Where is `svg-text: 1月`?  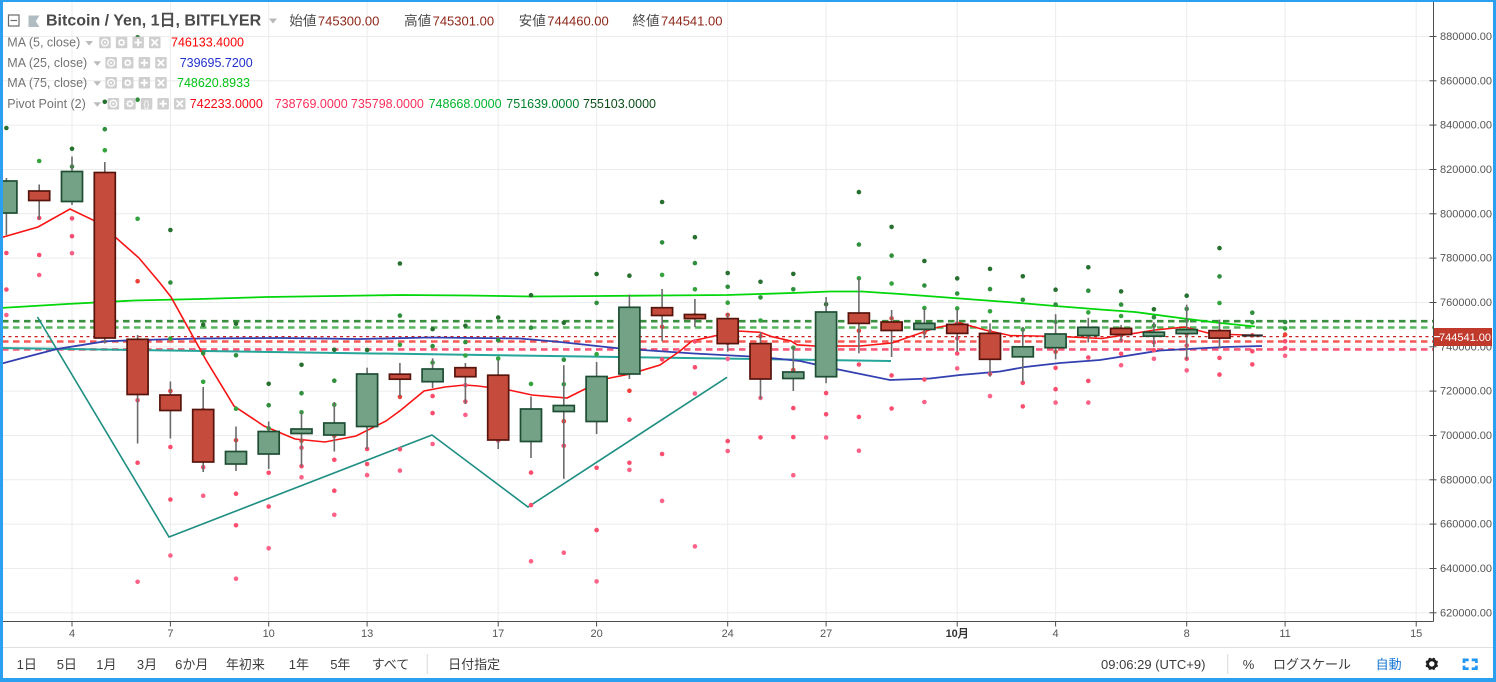 svg-text: 1月 is located at coordinates (106, 664).